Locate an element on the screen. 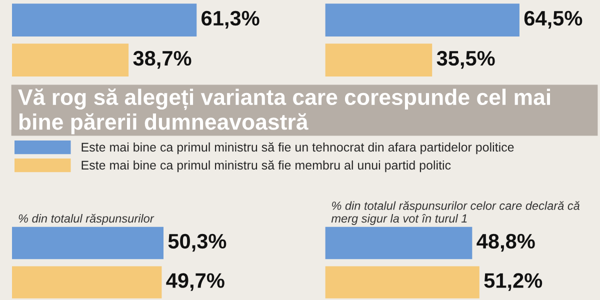 This screenshot has width=600, height=300. data-label: 38,7% is located at coordinates (162, 59).